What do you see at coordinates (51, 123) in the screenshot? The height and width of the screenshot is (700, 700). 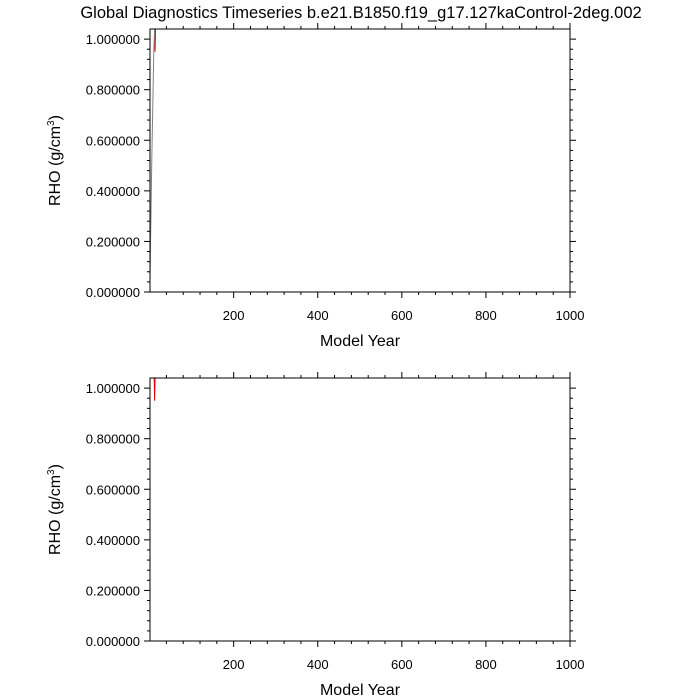 I see `top-y-axis-title-superscript: 3` at bounding box center [51, 123].